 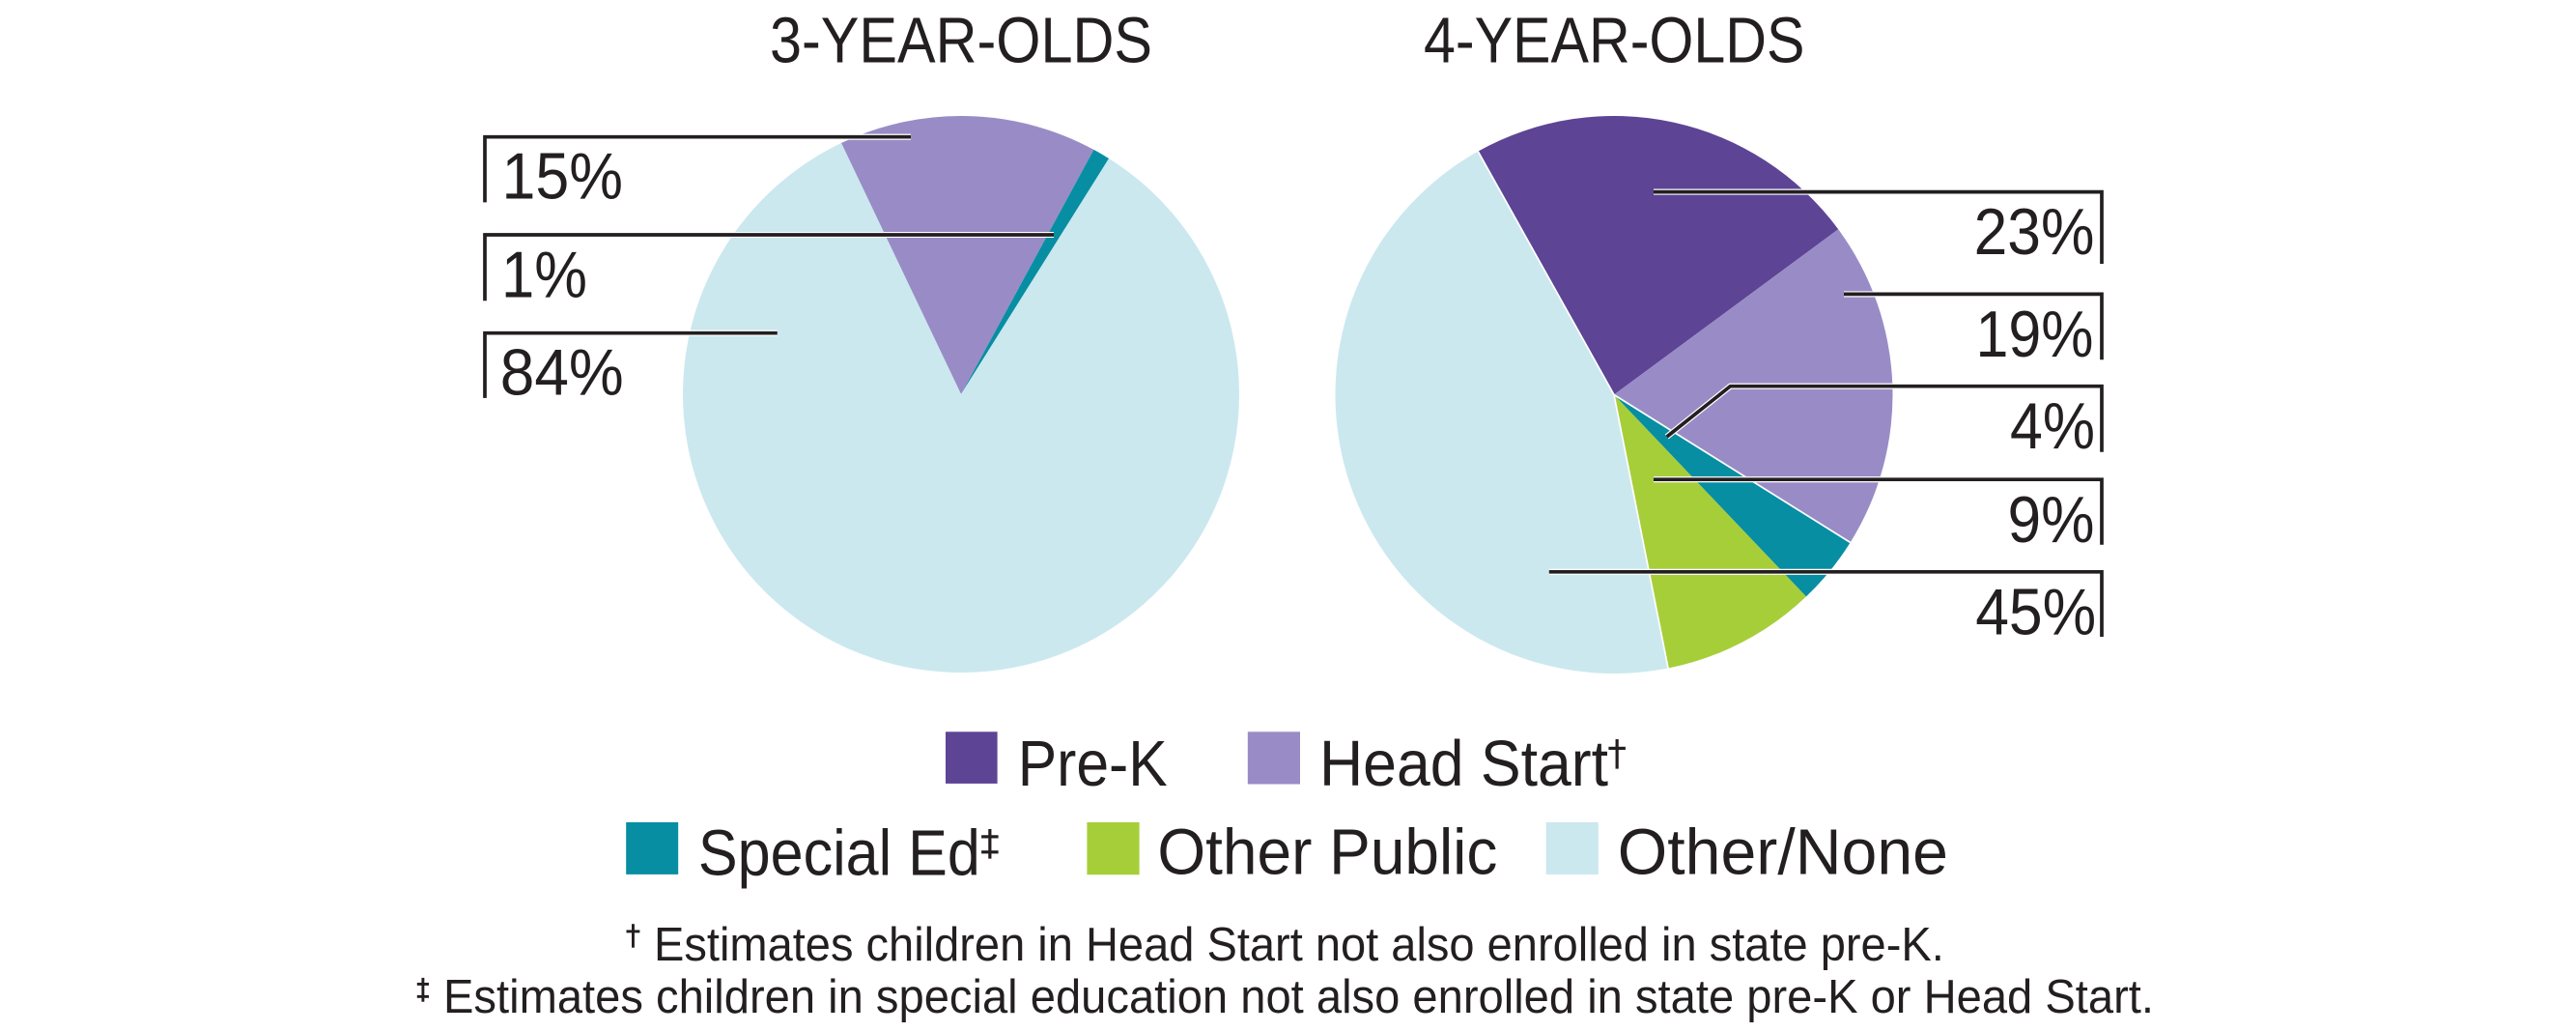 What do you see at coordinates (2034, 232) in the screenshot?
I see `svg-text: 23%` at bounding box center [2034, 232].